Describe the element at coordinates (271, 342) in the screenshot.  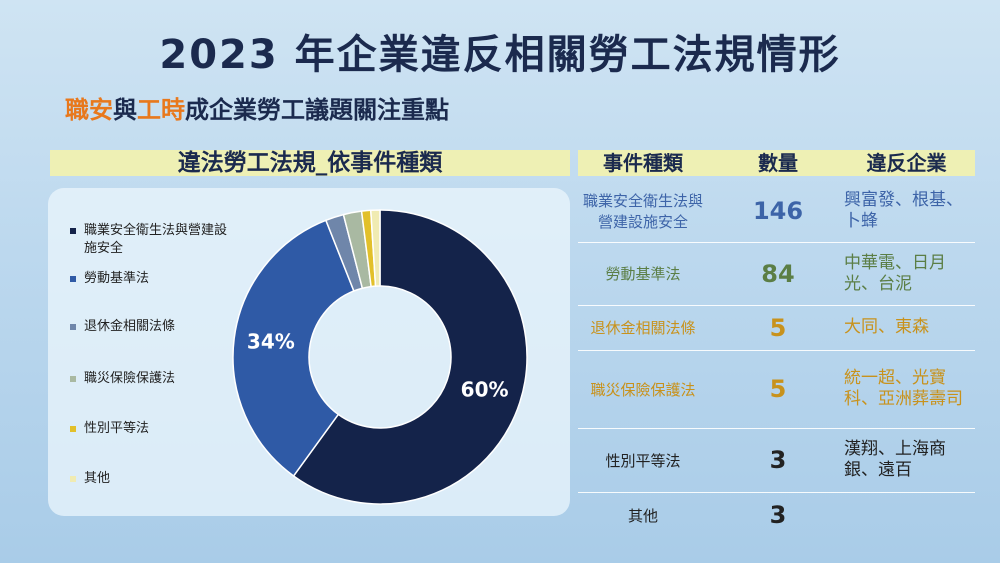
I see `data-label: 34%` at that location.